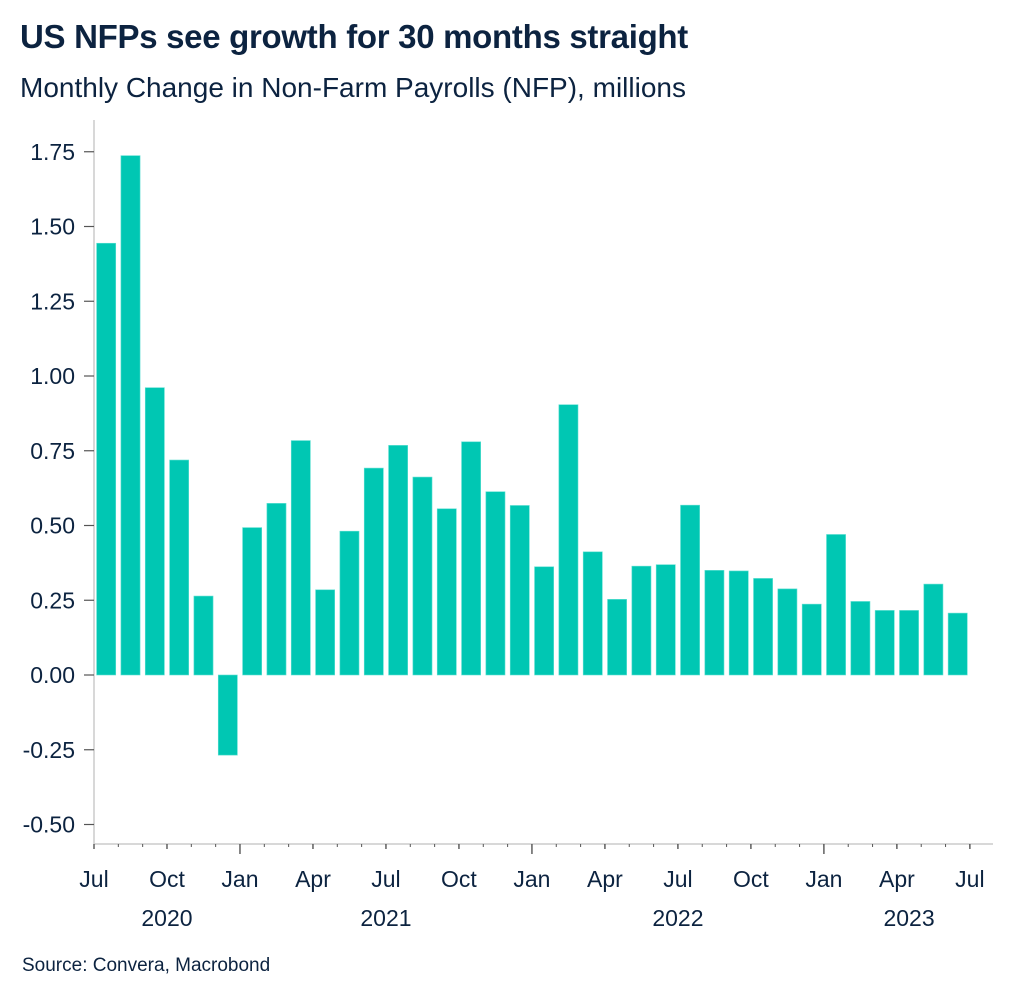 The width and height of the screenshot is (1024, 999). What do you see at coordinates (714, 623) in the screenshot?
I see `bar-2022-08: 2022-08: 0.35` at bounding box center [714, 623].